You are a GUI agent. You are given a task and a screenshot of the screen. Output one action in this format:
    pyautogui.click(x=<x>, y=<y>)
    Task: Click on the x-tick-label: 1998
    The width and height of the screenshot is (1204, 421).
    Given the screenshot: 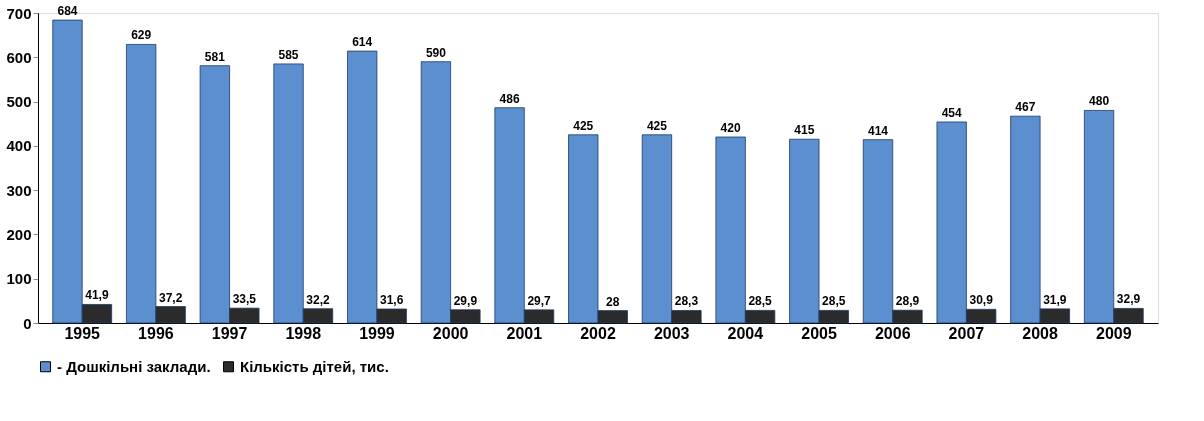 What is the action you would take?
    pyautogui.click(x=303, y=333)
    